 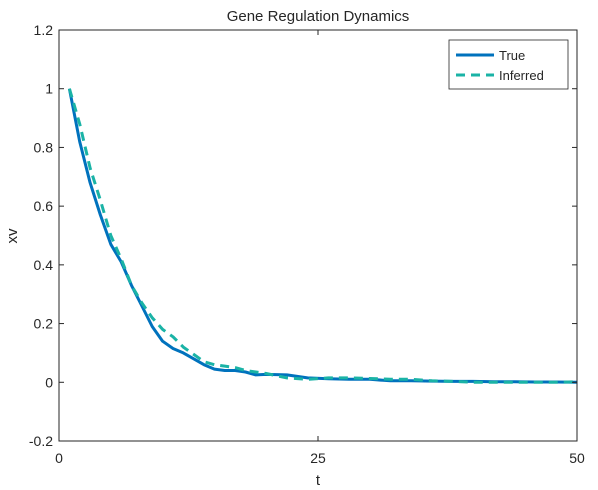 What do you see at coordinates (12, 236) in the screenshot?
I see `y-axis-label: xv` at bounding box center [12, 236].